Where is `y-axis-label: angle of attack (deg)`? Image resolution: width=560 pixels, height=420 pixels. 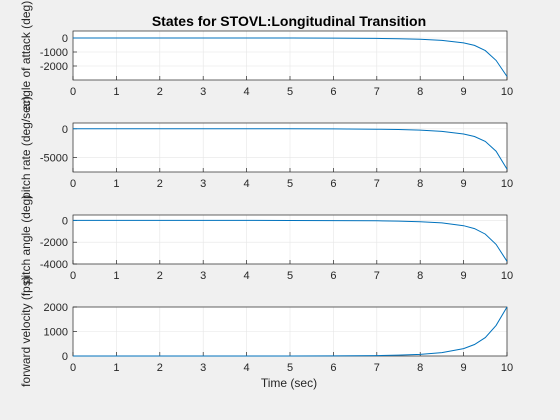 y-axis-label: angle of attack (deg) is located at coordinates (26, 55).